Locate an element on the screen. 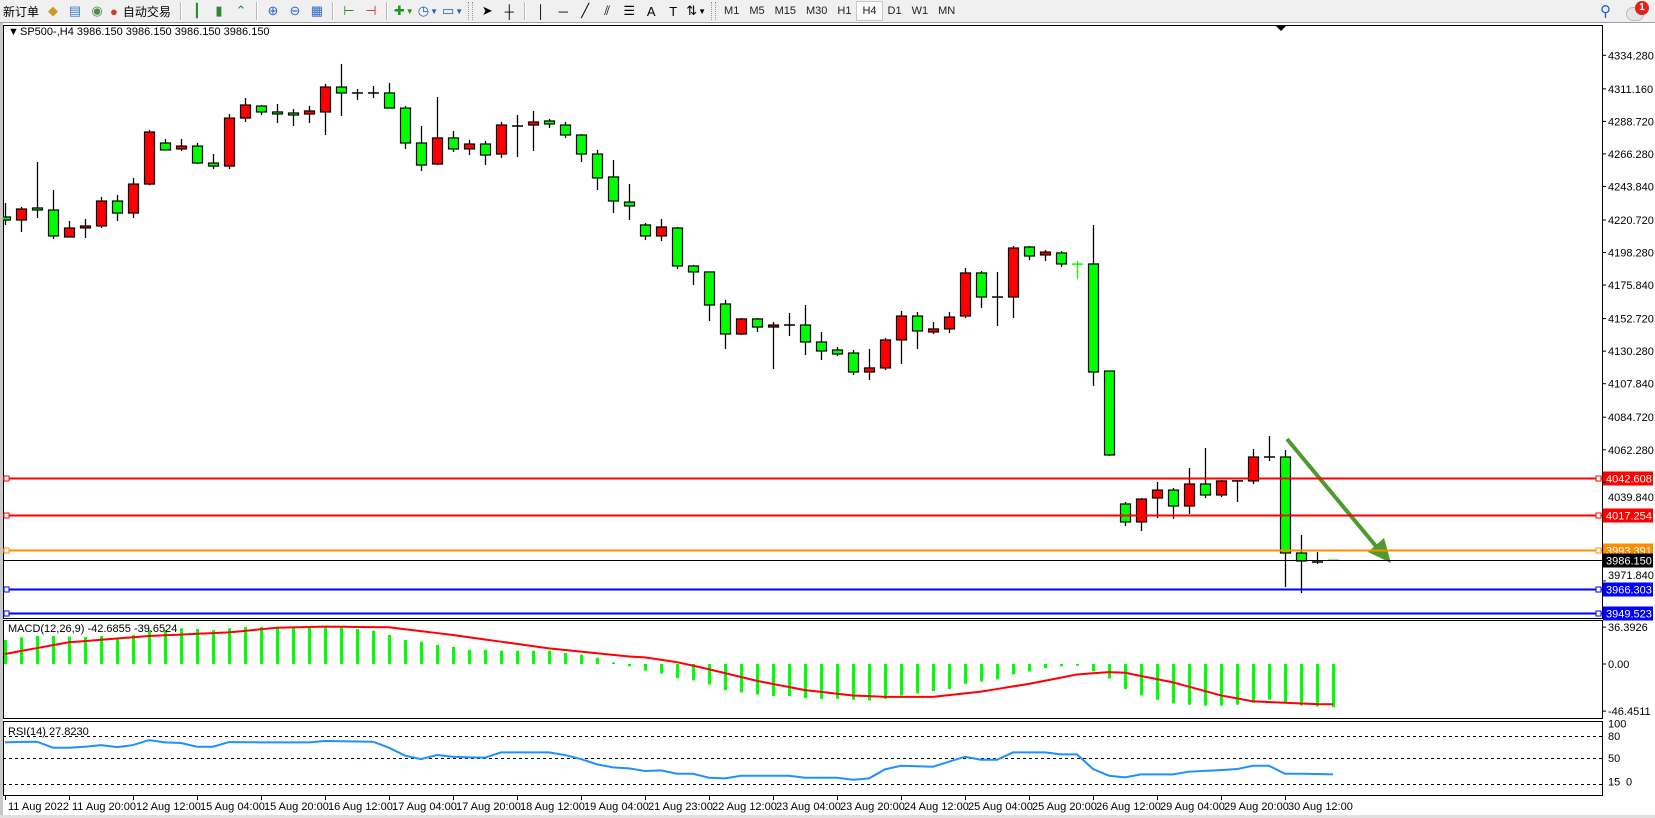 This screenshot has height=818, width=1655. autoscroll-icon: ⊣ is located at coordinates (371, 10).